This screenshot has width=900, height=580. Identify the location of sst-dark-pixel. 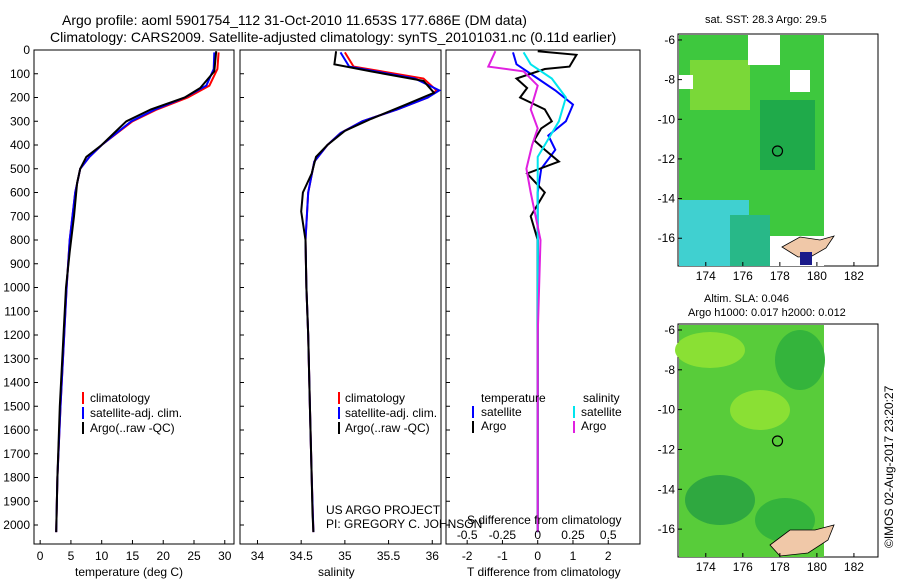
(806, 258).